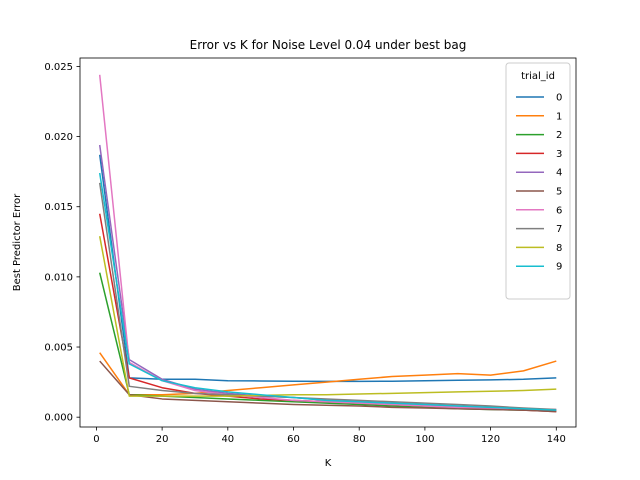 The height and width of the screenshot is (480, 640). Describe the element at coordinates (293, 439) in the screenshot. I see `x-tick-label: 60` at that location.